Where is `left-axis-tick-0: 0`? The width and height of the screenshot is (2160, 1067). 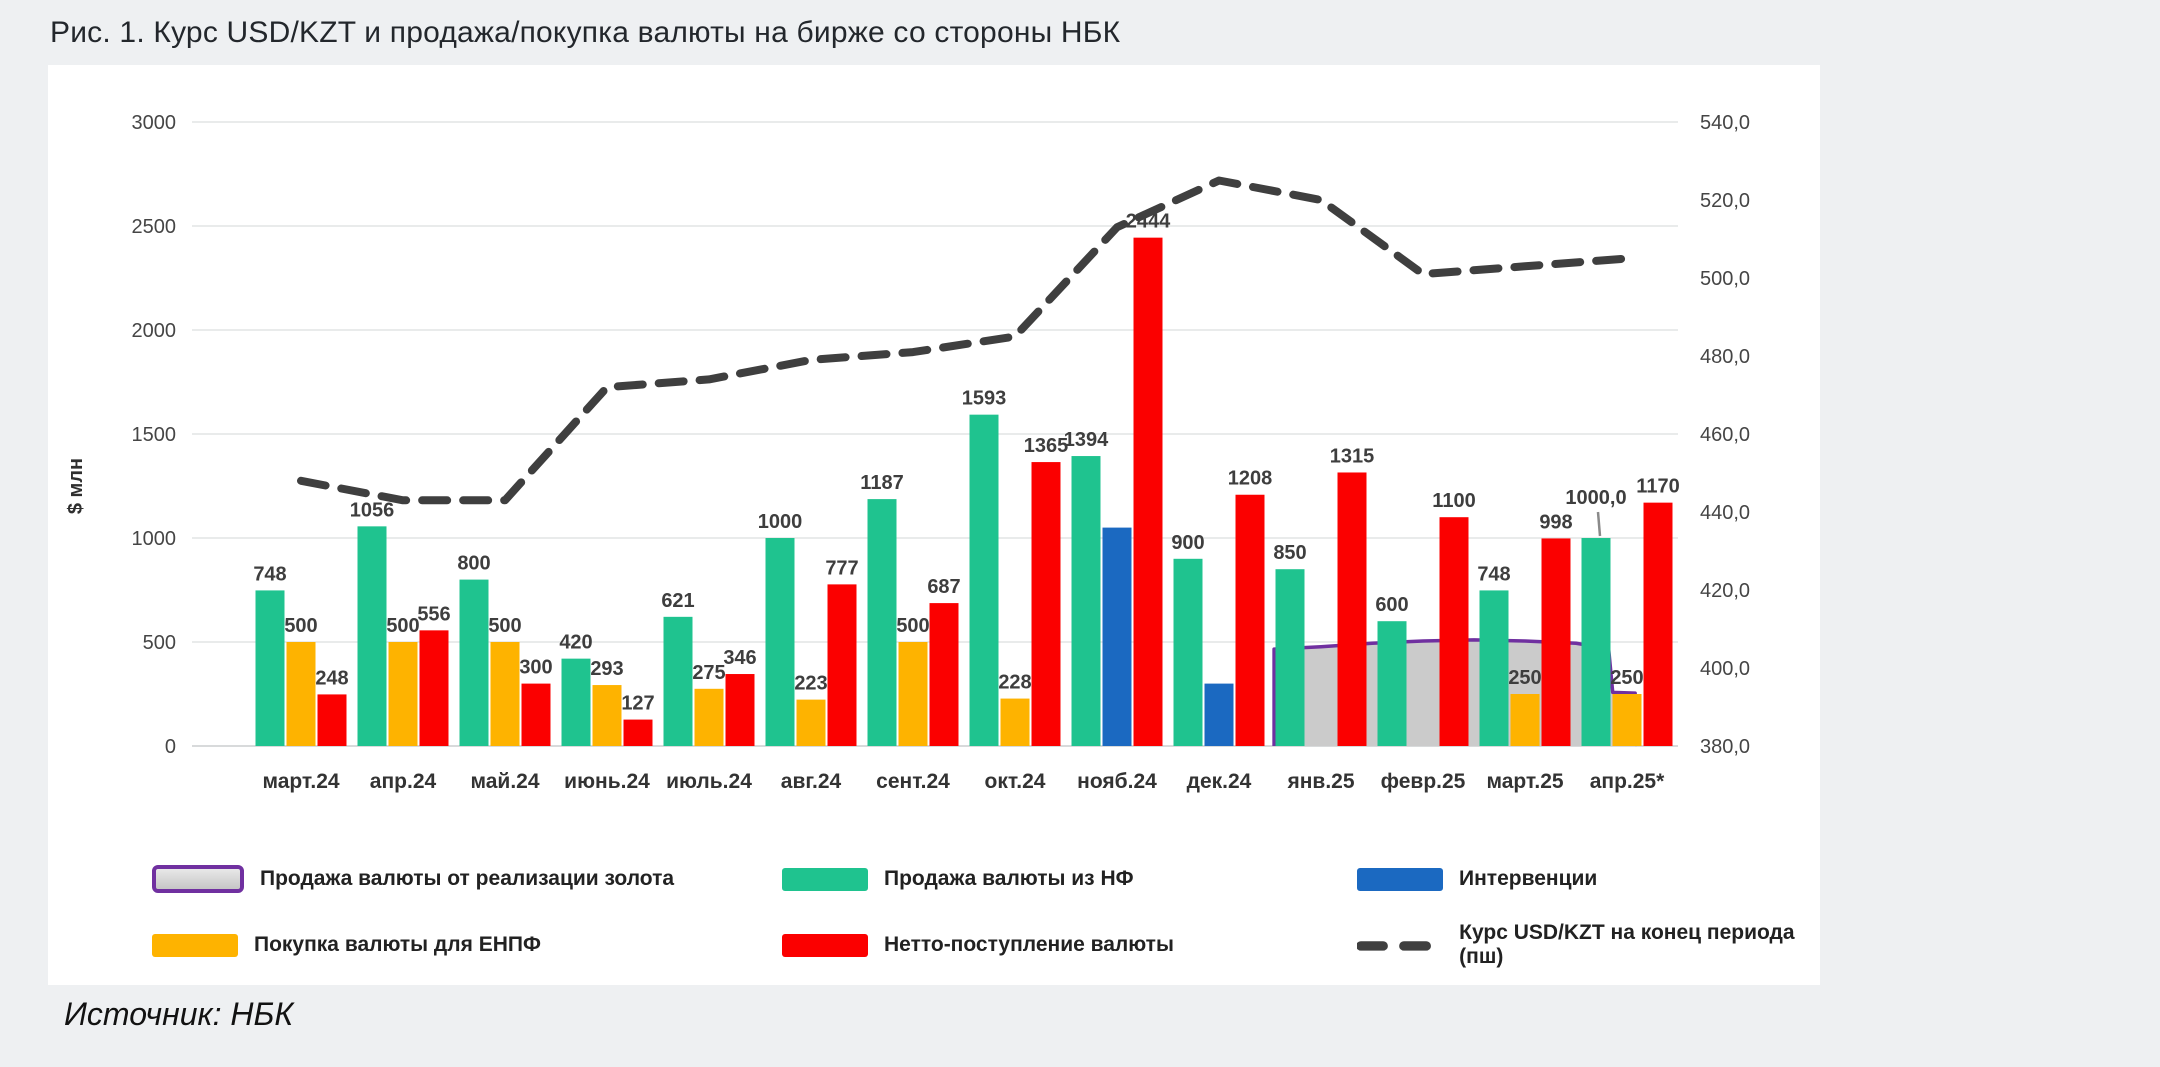
left-axis-tick-0: 0 is located at coordinates (170, 747).